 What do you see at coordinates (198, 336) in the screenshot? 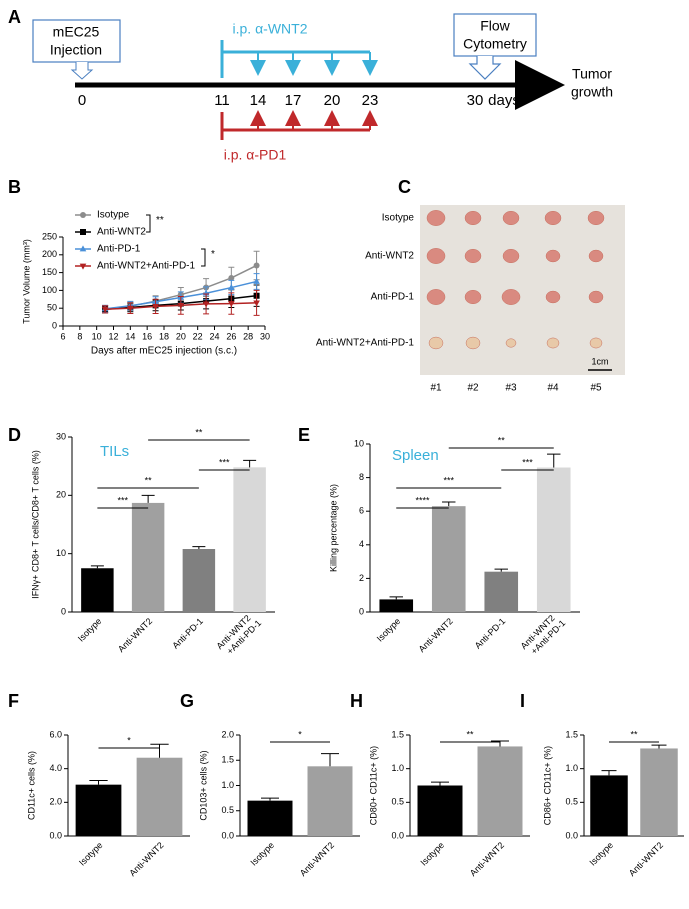
I see `x-tick-label: 22` at bounding box center [198, 336].